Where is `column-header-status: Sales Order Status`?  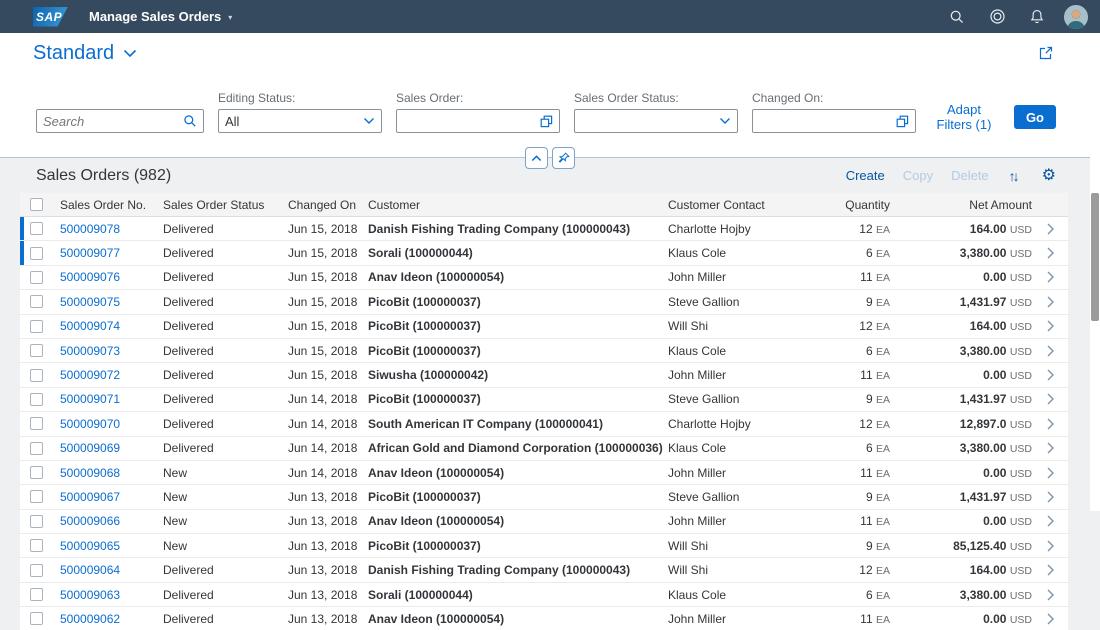 column-header-status: Sales Order Status is located at coordinates (214, 204).